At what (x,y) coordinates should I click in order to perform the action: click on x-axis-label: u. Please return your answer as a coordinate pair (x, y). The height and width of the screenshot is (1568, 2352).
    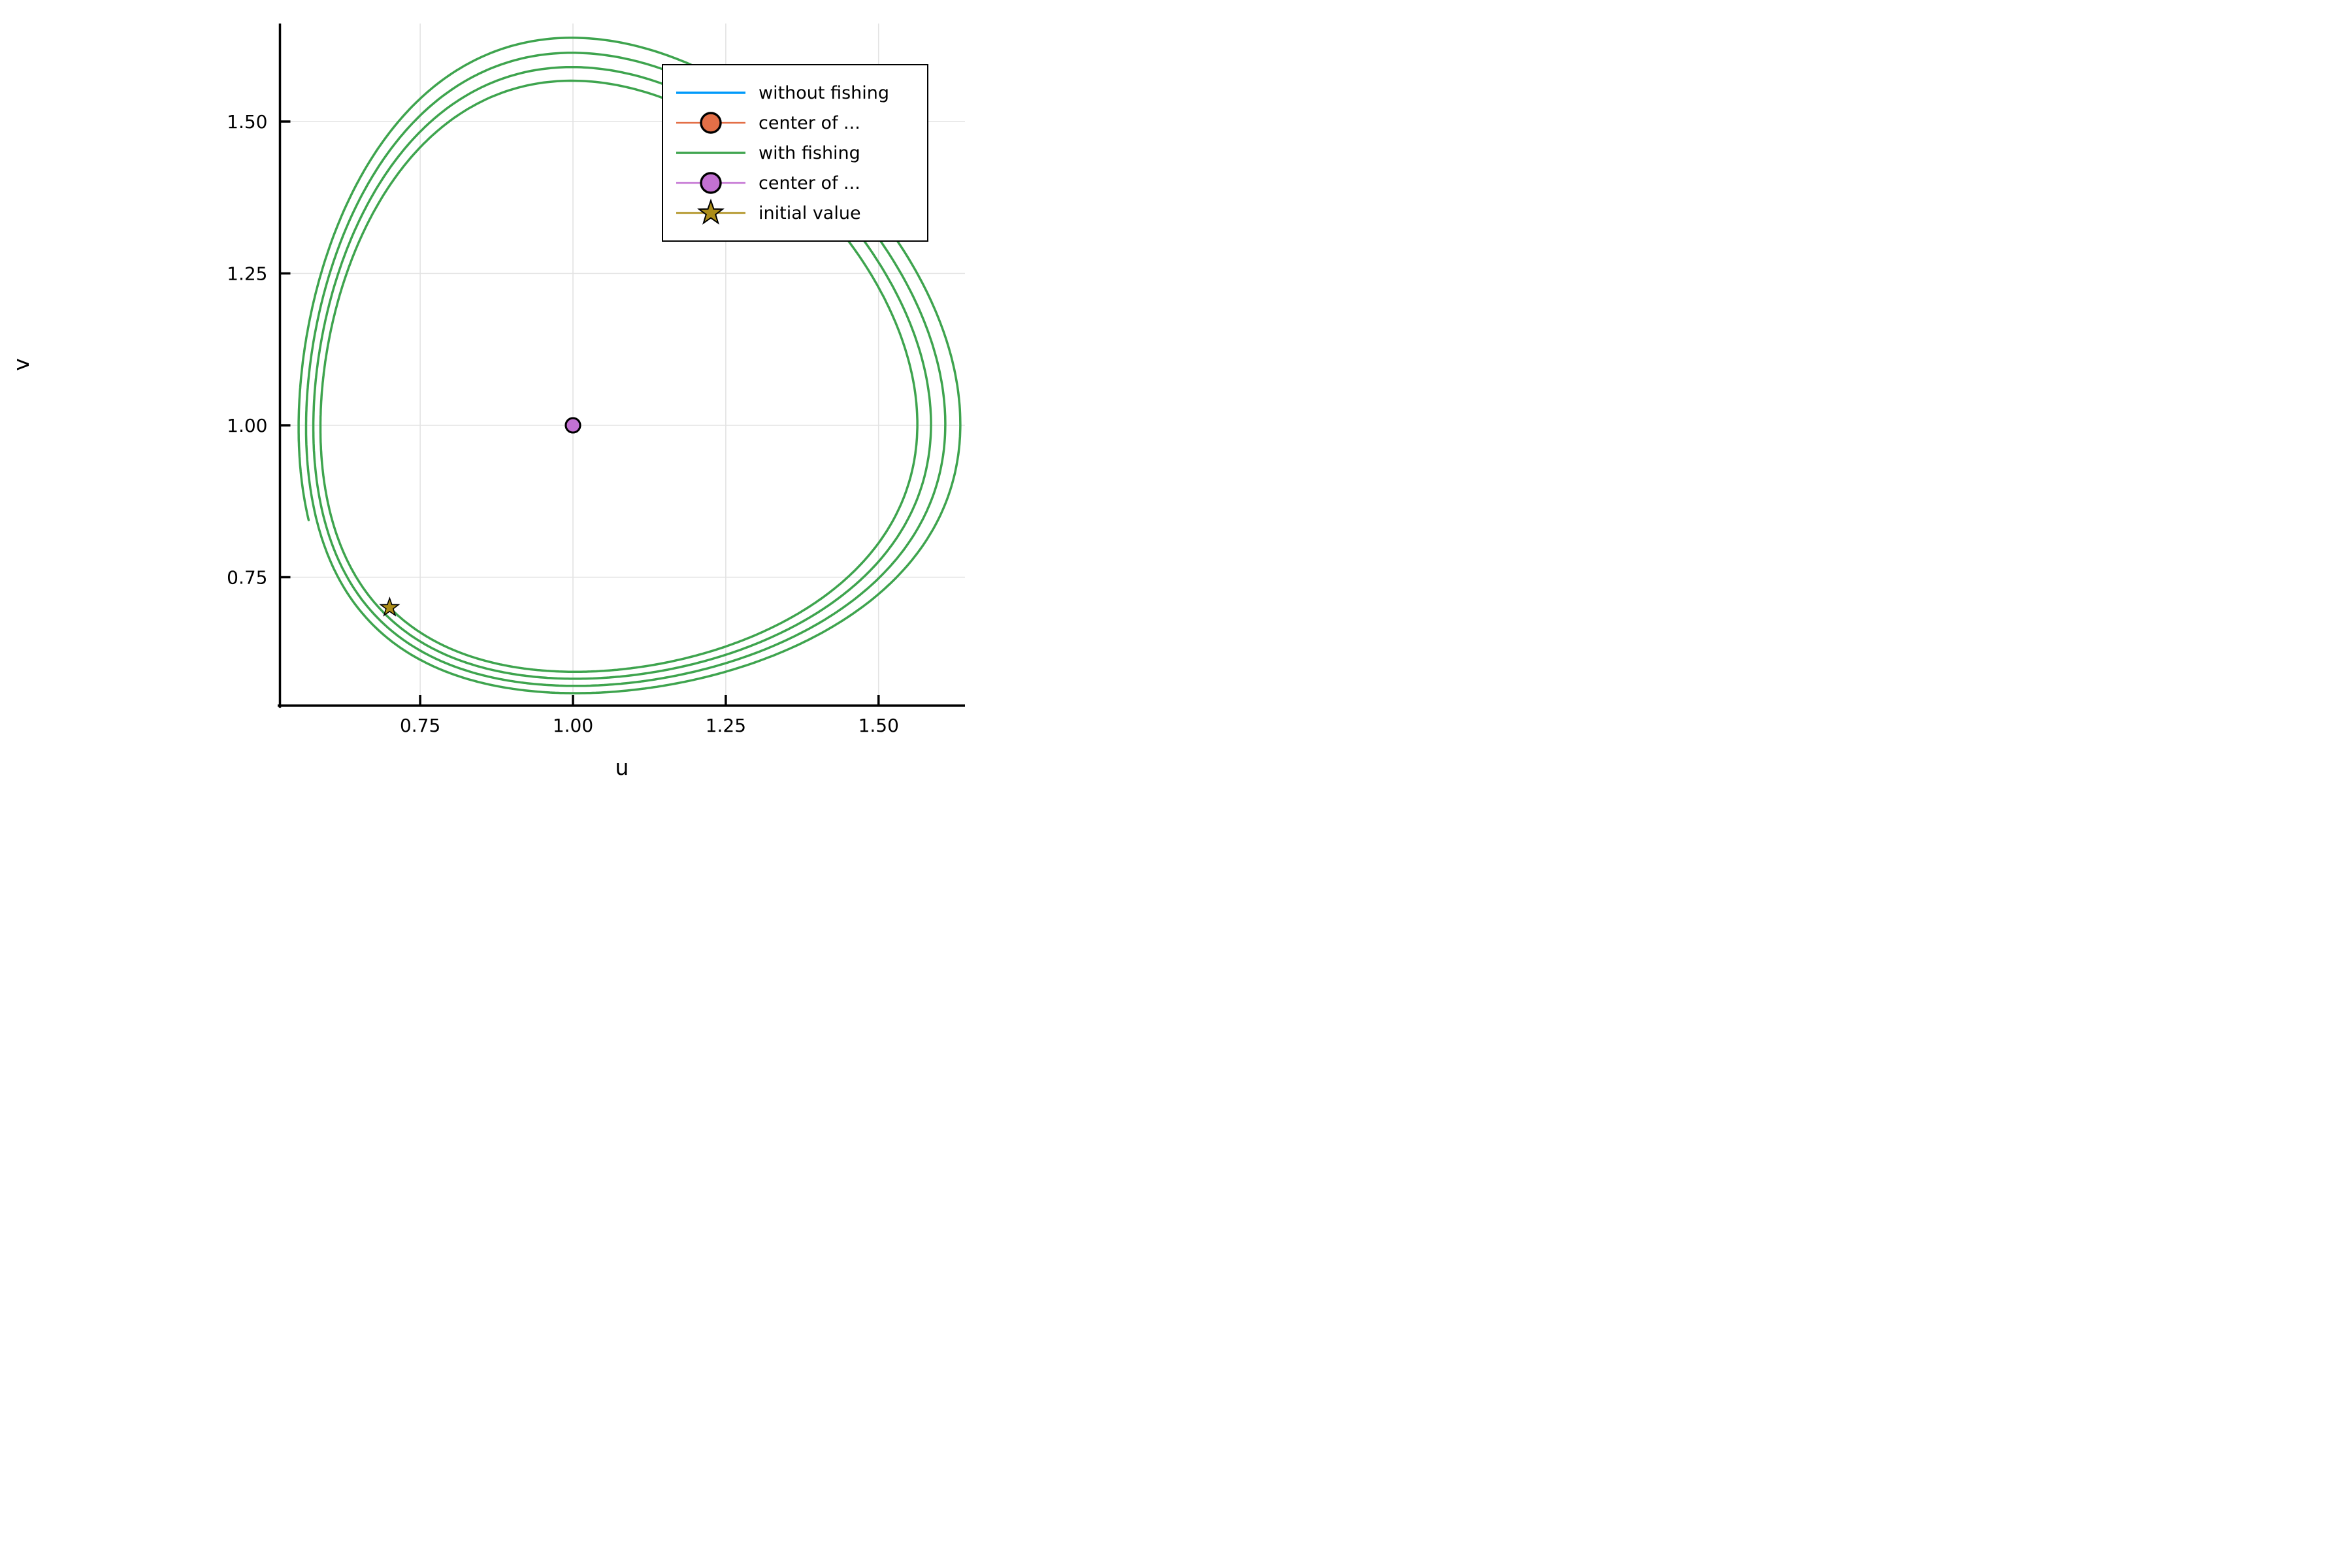
    Looking at the image, I should click on (622, 767).